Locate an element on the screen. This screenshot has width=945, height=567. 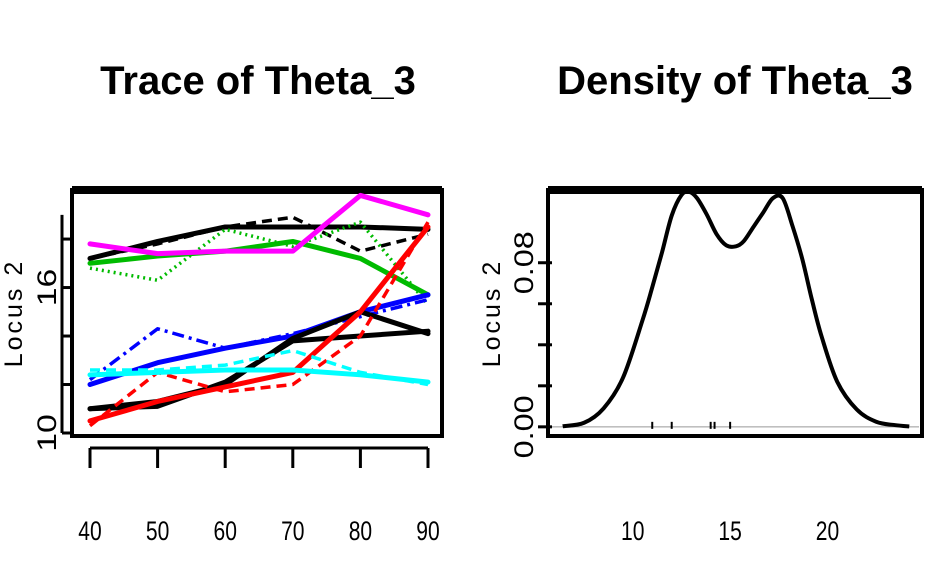
density-y-tick-label: 0.08 is located at coordinates (524, 262).